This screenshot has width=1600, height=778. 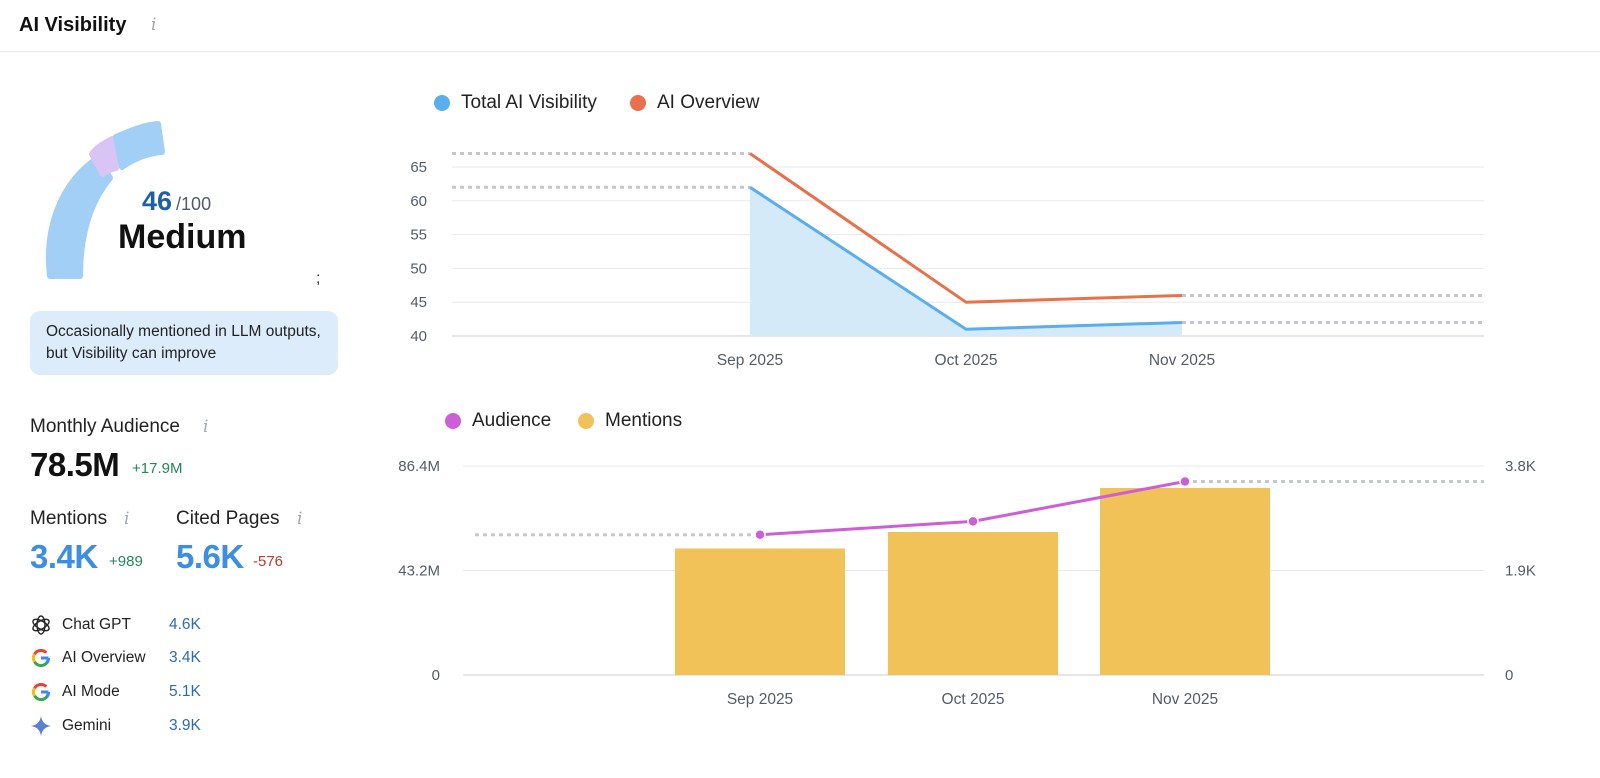 I want to click on stray-text: ;, so click(x=318, y=278).